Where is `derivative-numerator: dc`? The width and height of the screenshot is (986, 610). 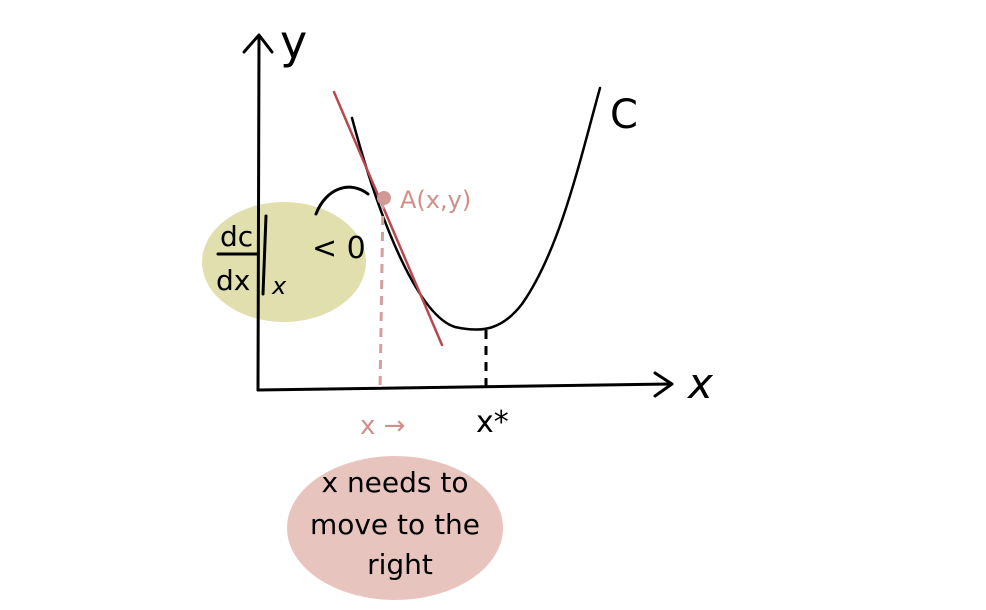 derivative-numerator: dc is located at coordinates (236, 236).